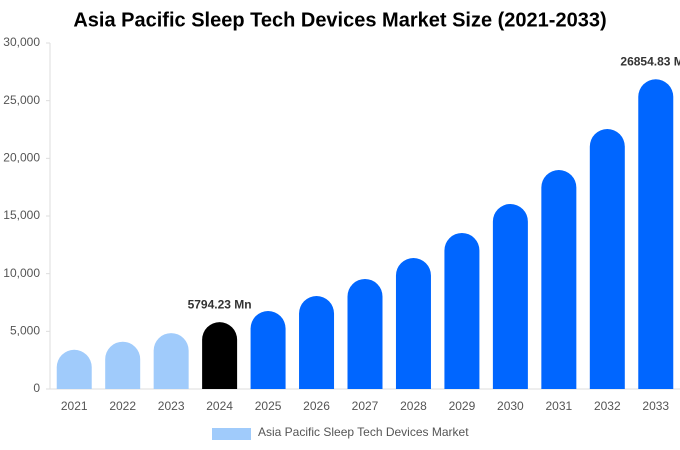 This screenshot has height=450, width=680. I want to click on value-label: 26854.83 Mn, so click(650, 61).